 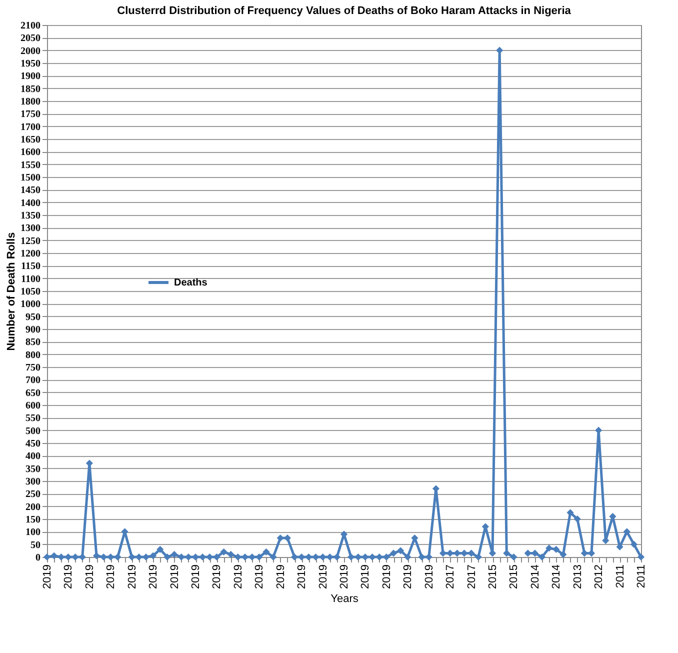 I want to click on y-tick-label: 2100, so click(x=30, y=26).